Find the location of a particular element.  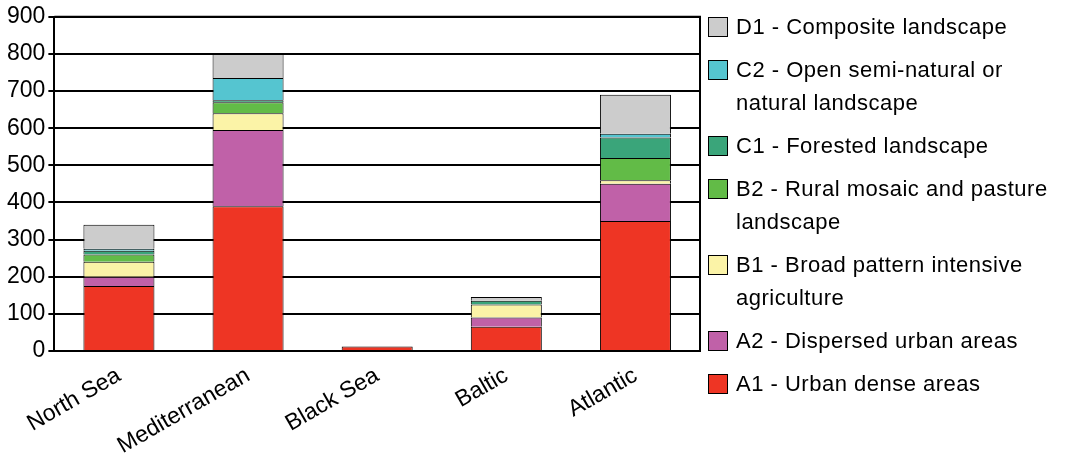

legend-label: A1 - Urban dense areas is located at coordinates (858, 384).